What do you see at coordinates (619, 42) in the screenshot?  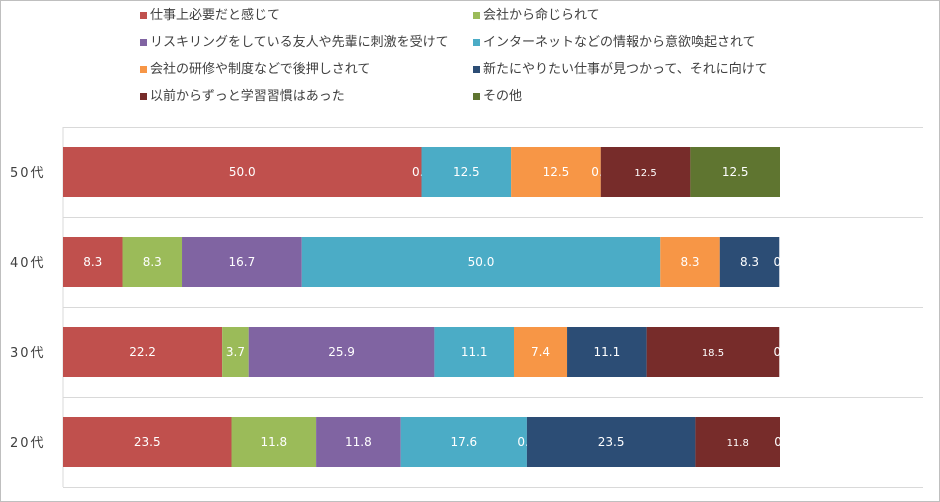 I see `legend-entry: インターネットなどの情報から意欲喚起されて` at bounding box center [619, 42].